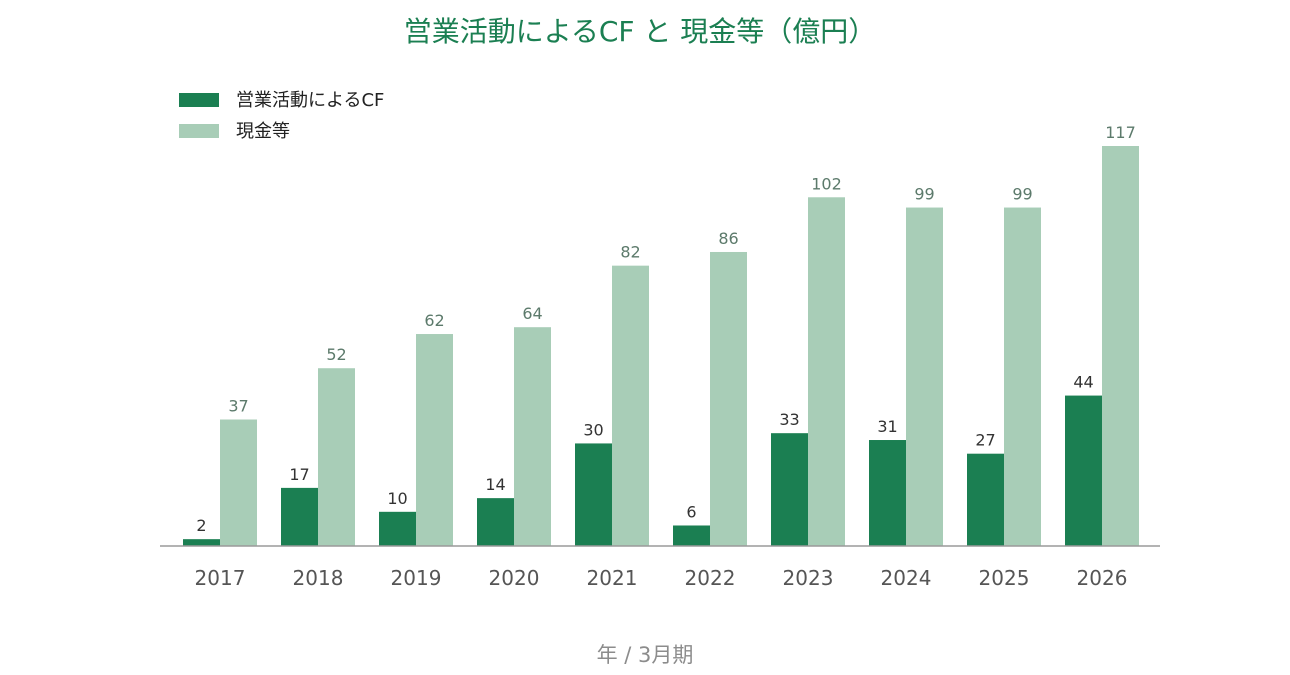  What do you see at coordinates (640, 31) in the screenshot?
I see `chart-title: 営業活動によるCF と 現金等（億円）` at bounding box center [640, 31].